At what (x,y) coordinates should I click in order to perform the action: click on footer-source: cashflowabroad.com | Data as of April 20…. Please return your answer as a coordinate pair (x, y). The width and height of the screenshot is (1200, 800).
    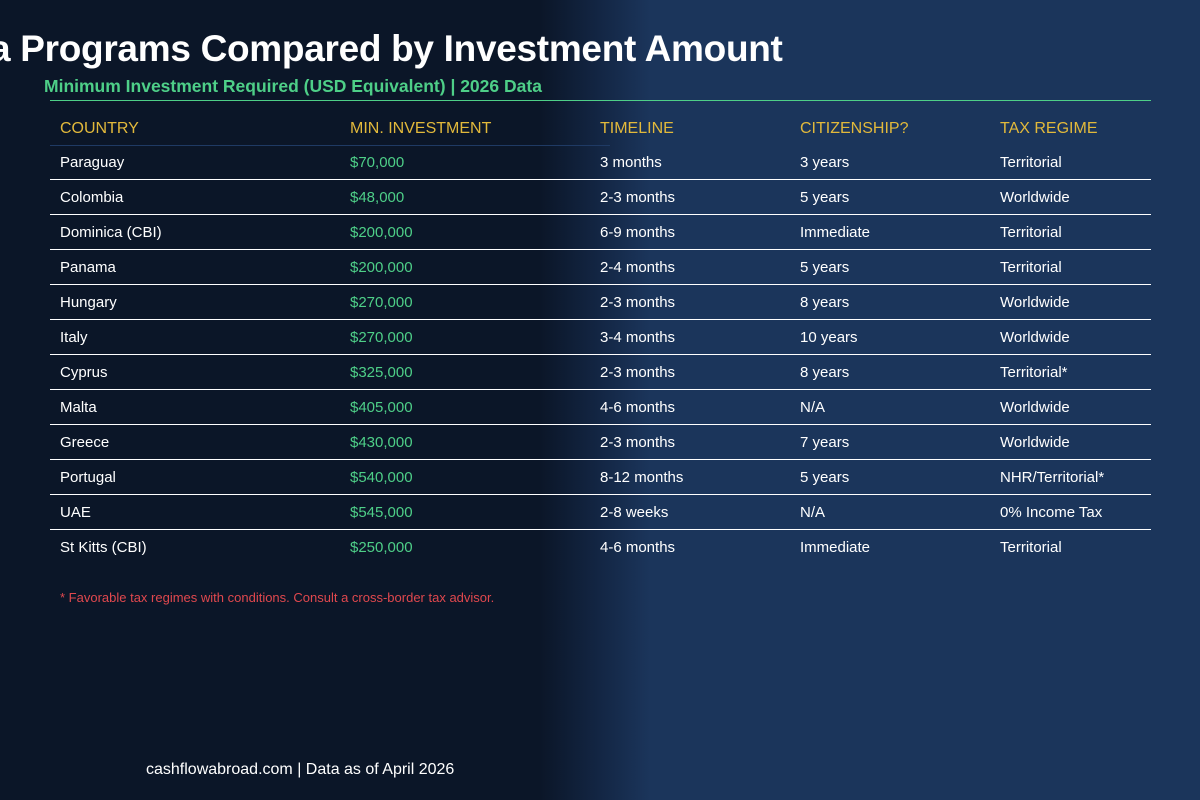
    Looking at the image, I should click on (300, 769).